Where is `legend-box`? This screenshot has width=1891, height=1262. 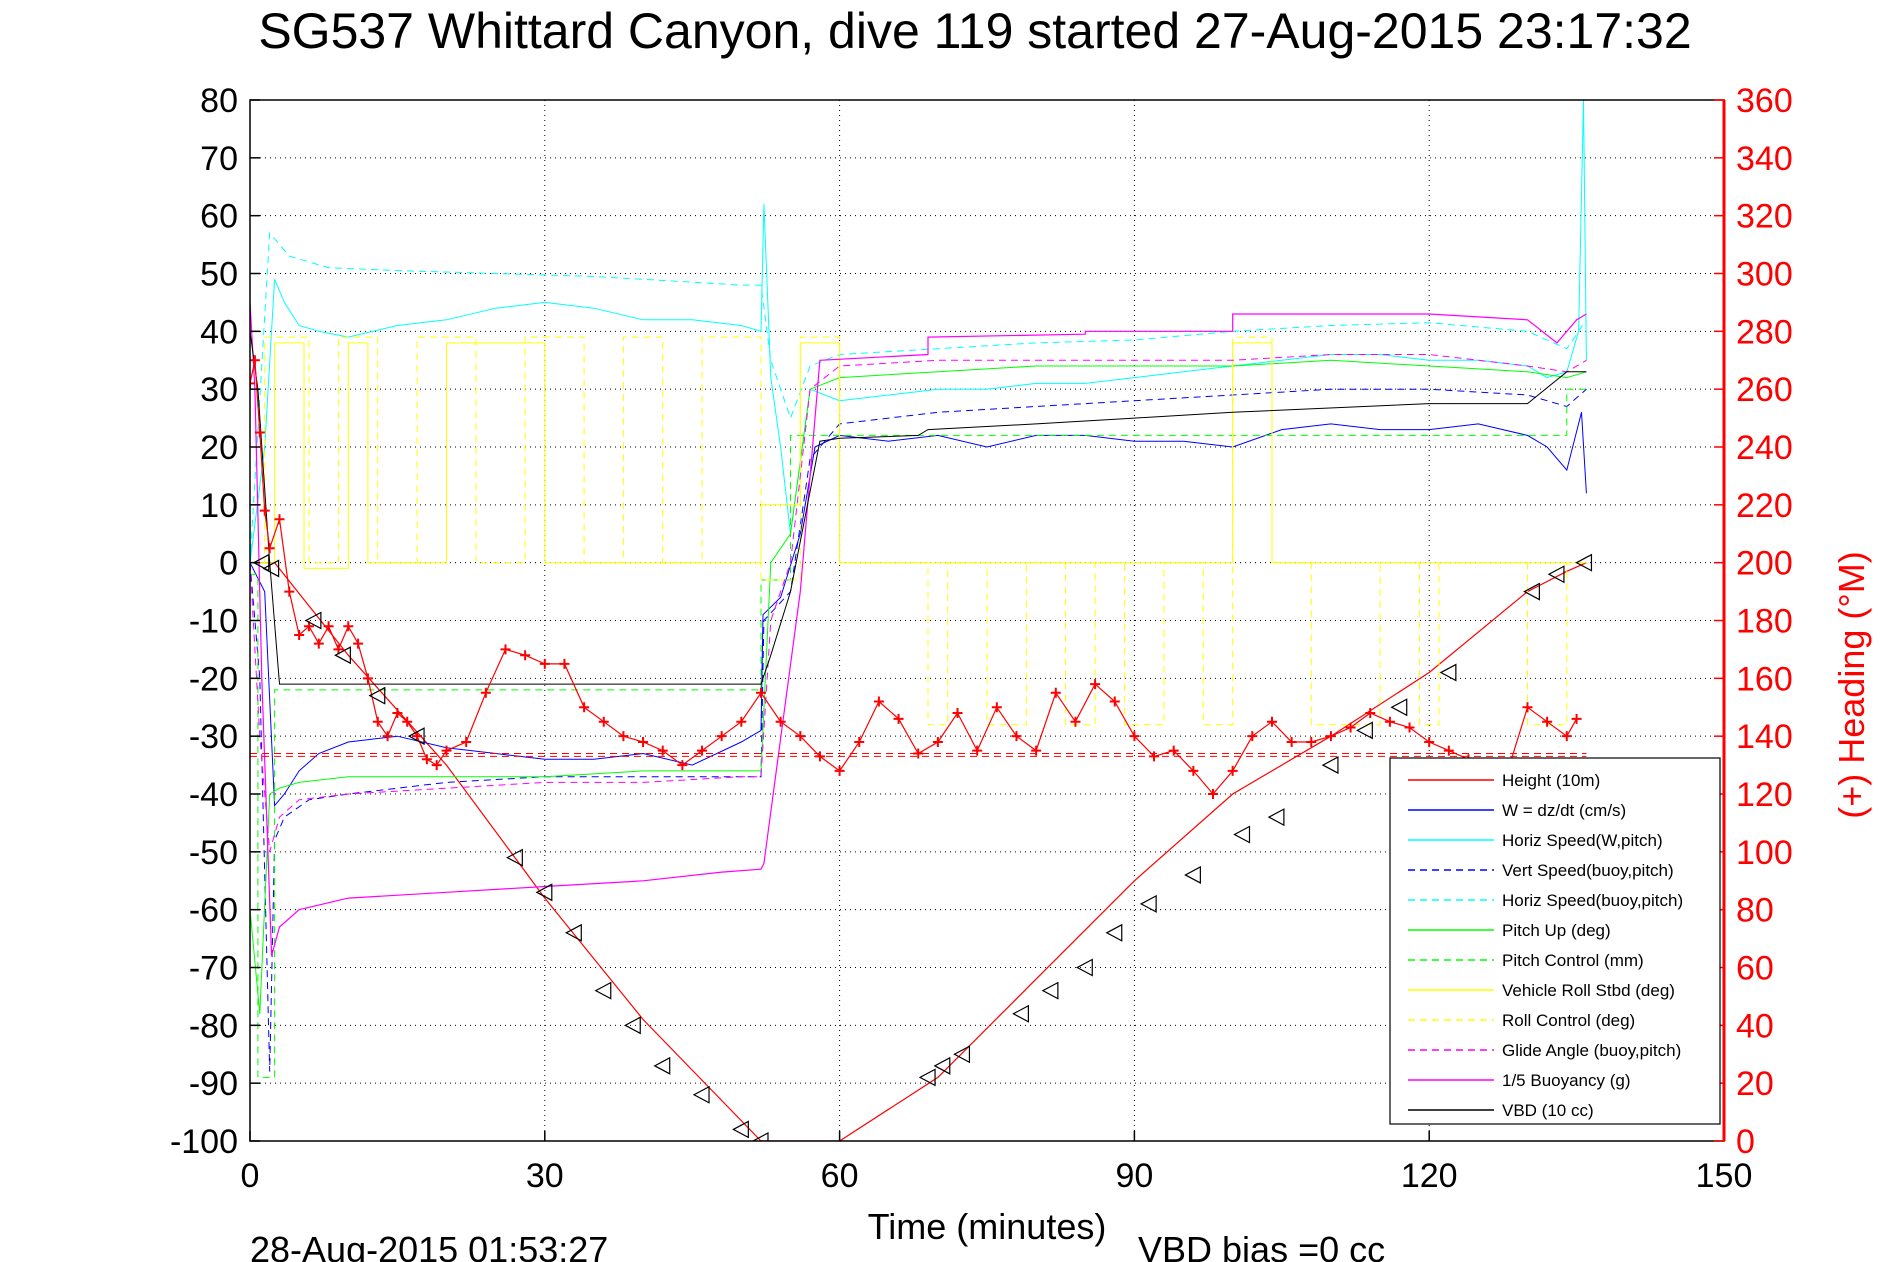 legend-box is located at coordinates (1555, 941).